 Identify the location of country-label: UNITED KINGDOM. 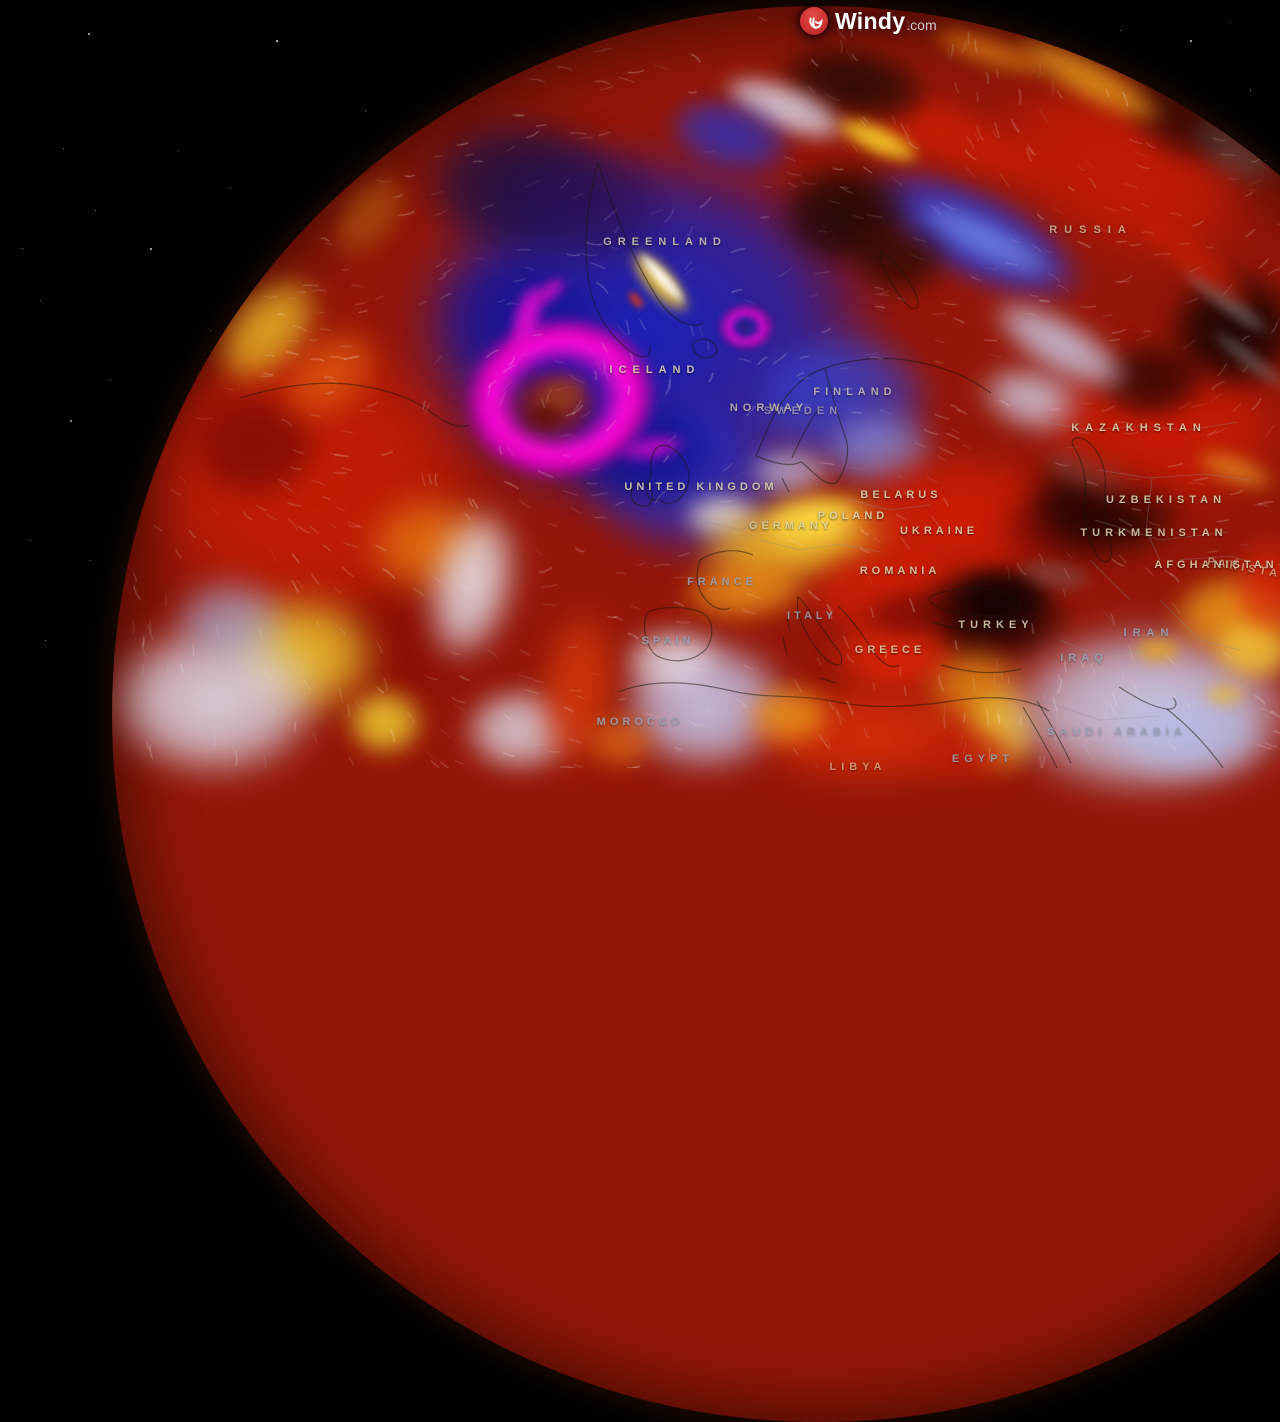
(701, 487).